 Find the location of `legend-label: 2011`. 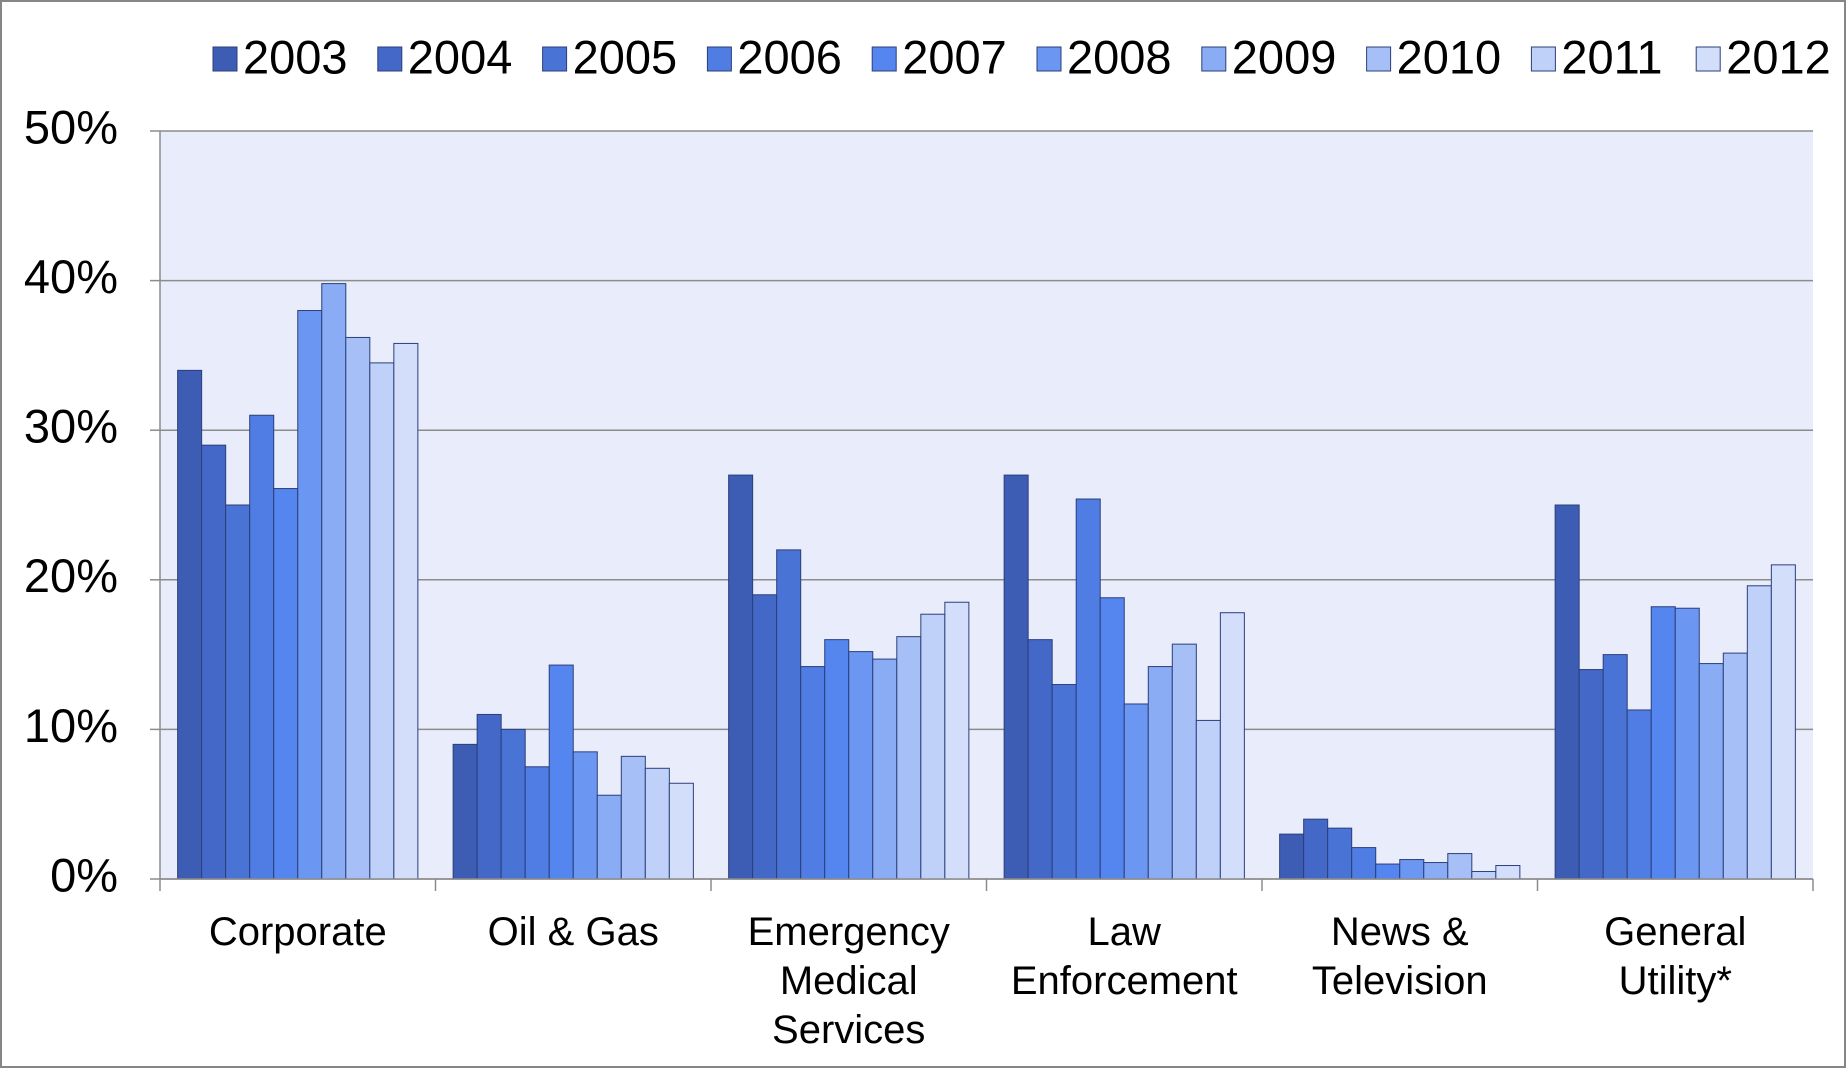

legend-label: 2011 is located at coordinates (1611, 56).